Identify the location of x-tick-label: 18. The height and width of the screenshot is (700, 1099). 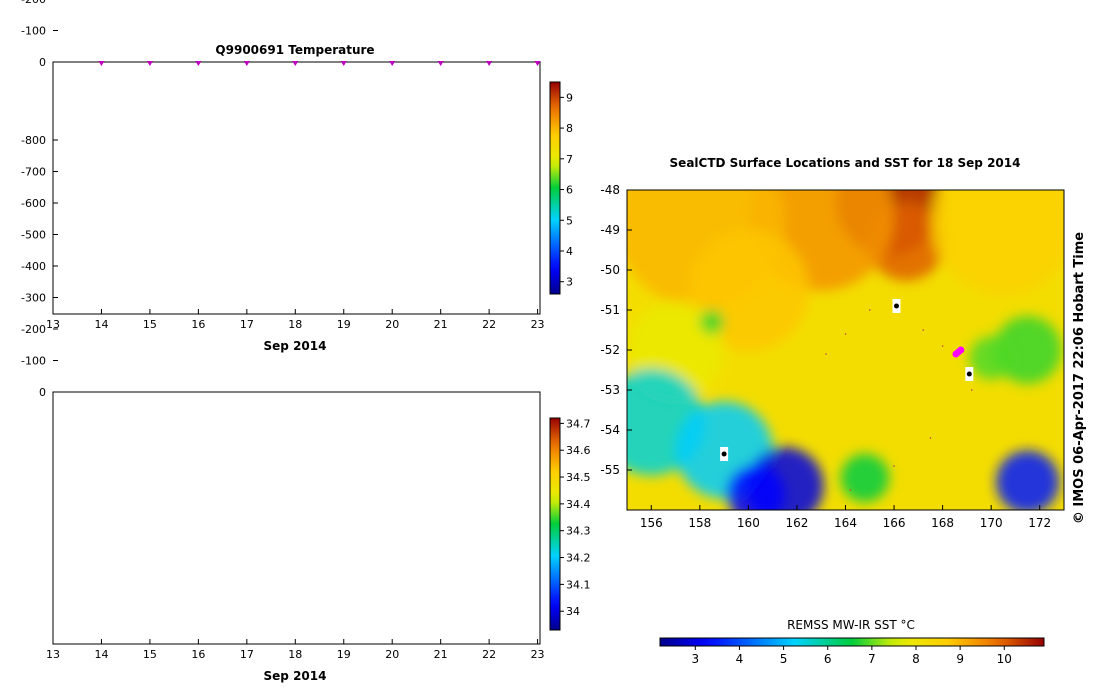
(295, 654).